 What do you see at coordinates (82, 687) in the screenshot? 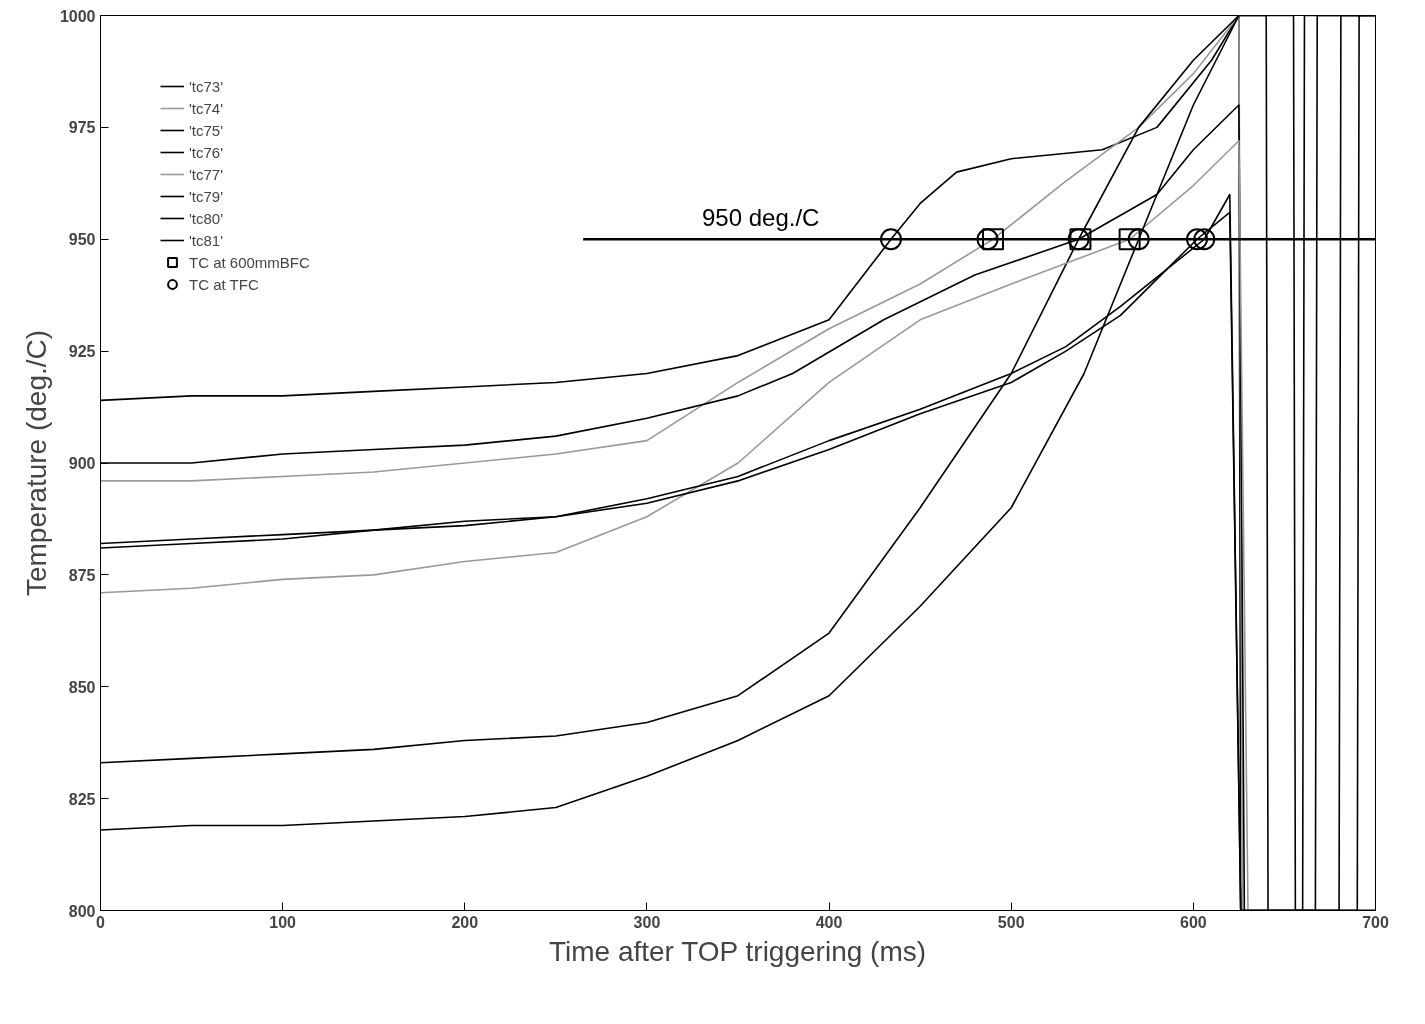
I see `y-tick-label: 850` at bounding box center [82, 687].